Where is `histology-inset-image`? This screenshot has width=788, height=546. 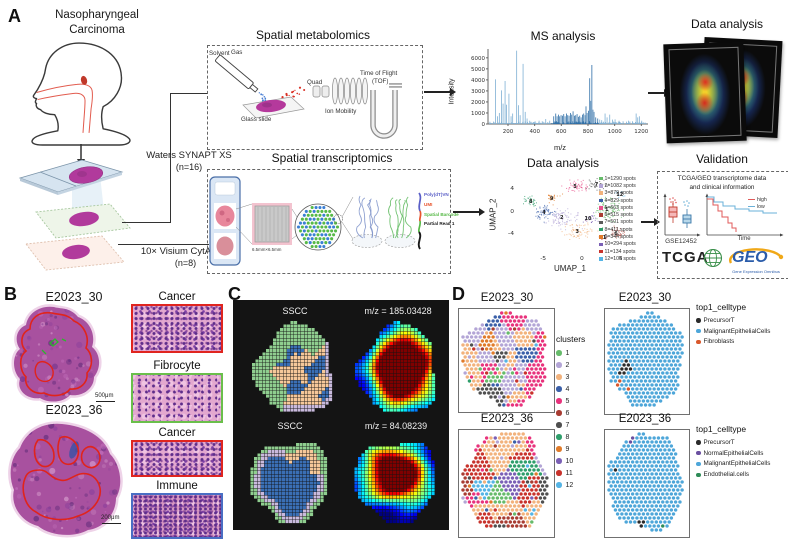 histology-inset-image is located at coordinates (177, 328).